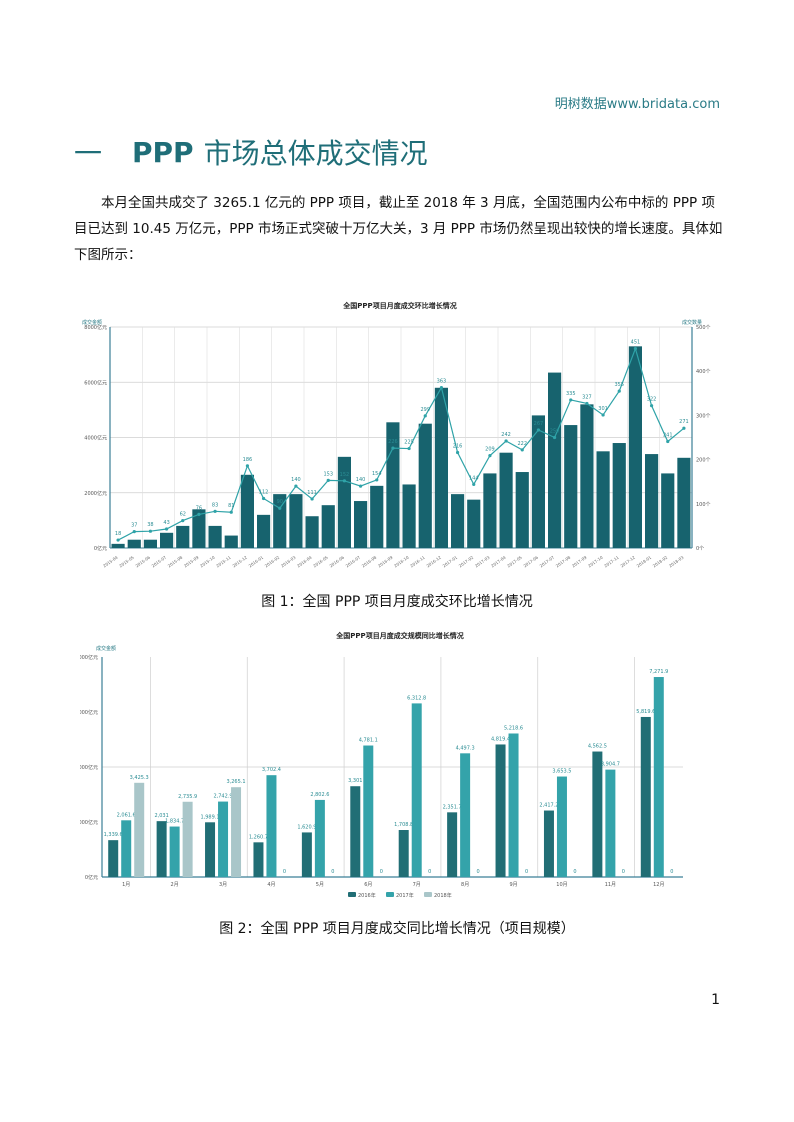 The height and width of the screenshot is (1122, 794). I want to click on chart1-x-label: 2017-03, so click(482, 561).